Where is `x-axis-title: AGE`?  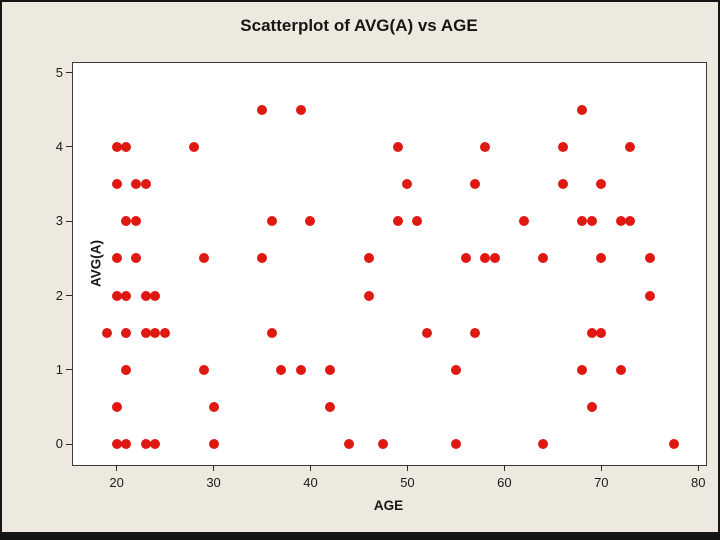 x-axis-title: AGE is located at coordinates (388, 505).